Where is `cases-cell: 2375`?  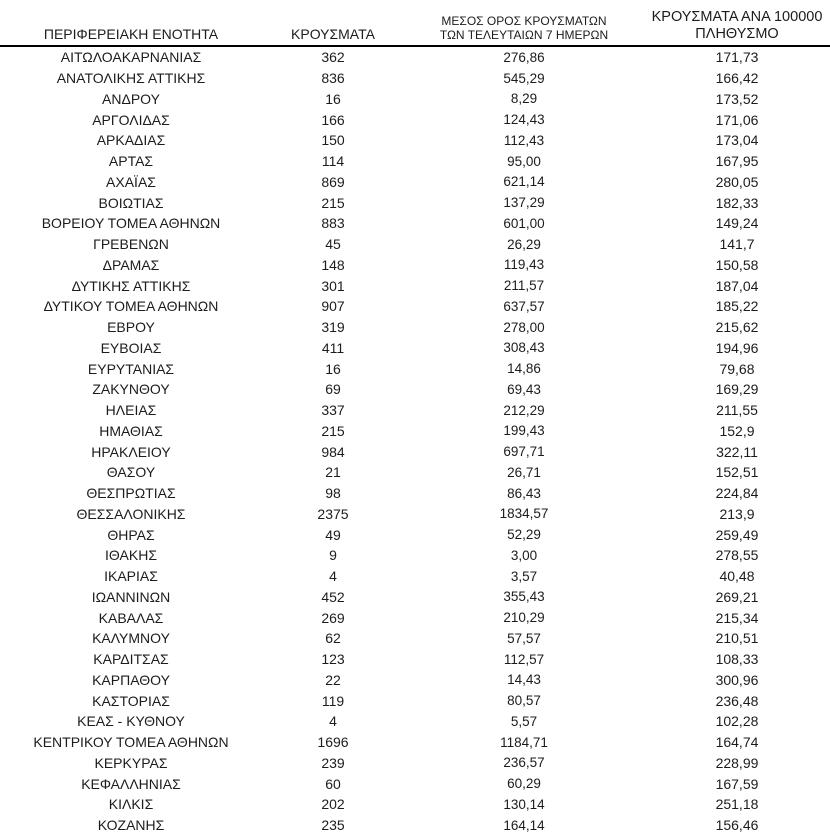 cases-cell: 2375 is located at coordinates (333, 513).